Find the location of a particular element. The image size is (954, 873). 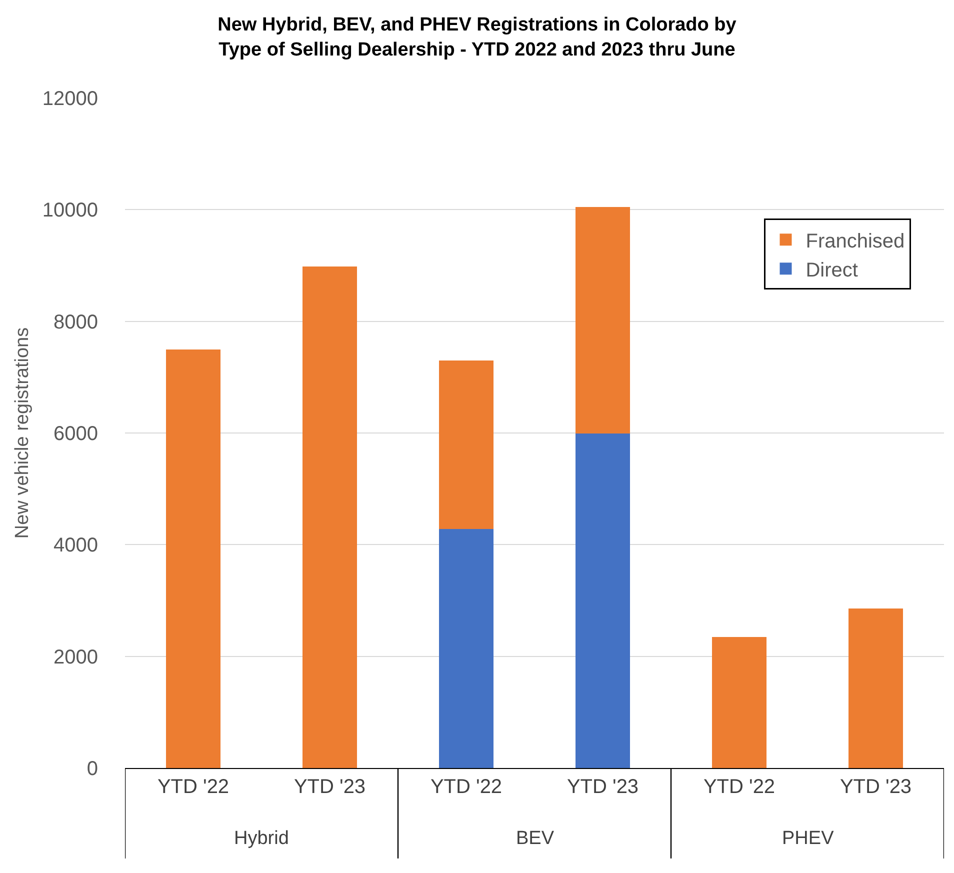

y-tick-label: 10000 is located at coordinates (70, 211).